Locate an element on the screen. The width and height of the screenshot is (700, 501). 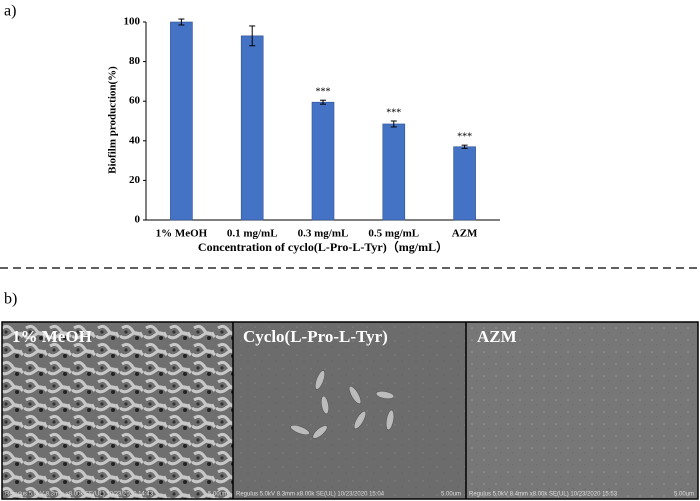
y-axis-label: Biofilm production(%) is located at coordinates (113, 120).